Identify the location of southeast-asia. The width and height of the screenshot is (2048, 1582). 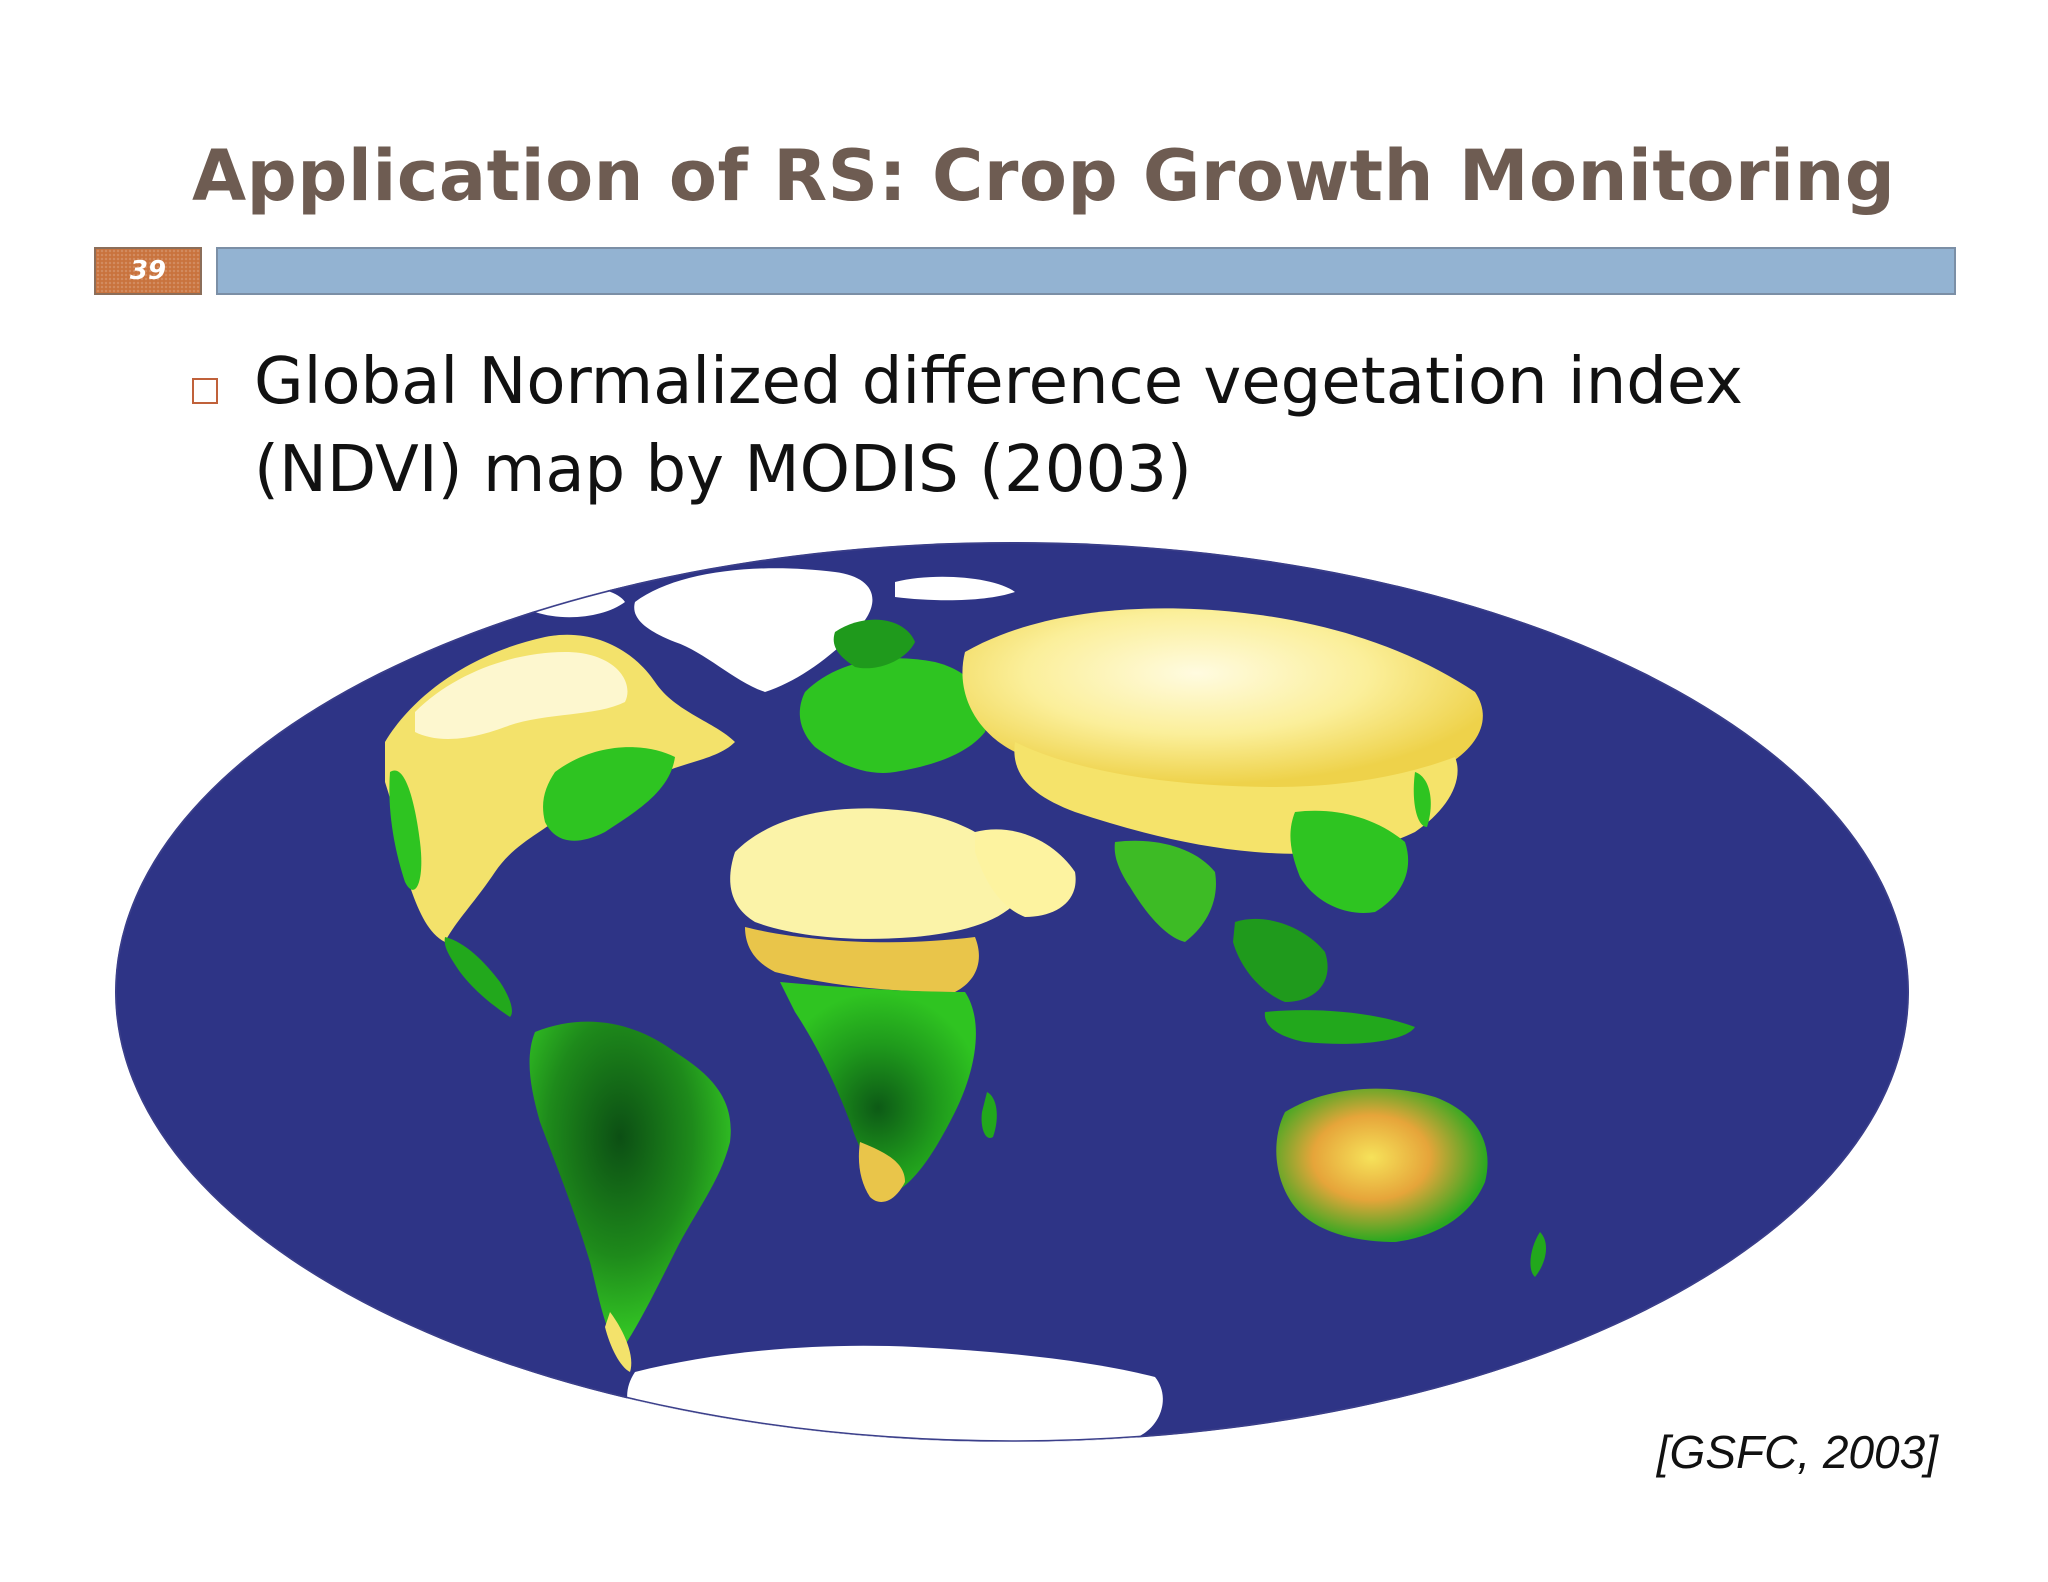
(1280, 960).